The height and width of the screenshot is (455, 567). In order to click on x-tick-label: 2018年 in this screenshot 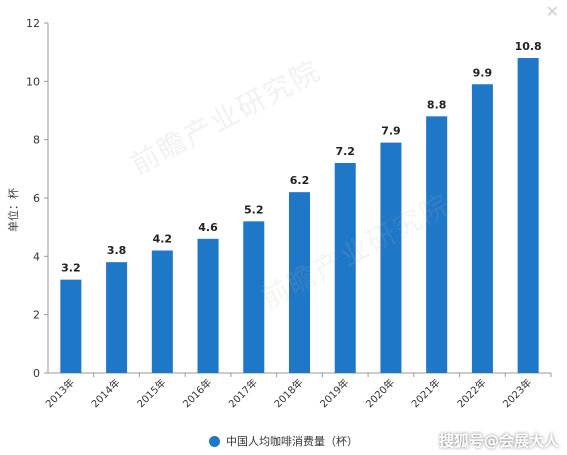, I will do `click(288, 393)`.